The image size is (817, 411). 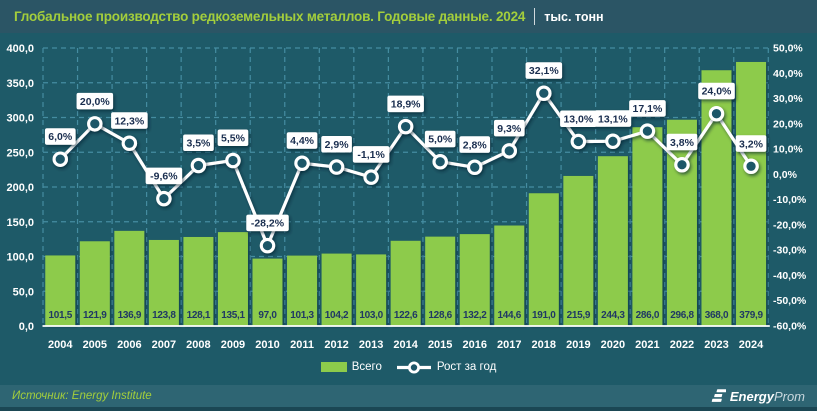 What do you see at coordinates (233, 345) in the screenshot?
I see `x-label-2009: 2009` at bounding box center [233, 345].